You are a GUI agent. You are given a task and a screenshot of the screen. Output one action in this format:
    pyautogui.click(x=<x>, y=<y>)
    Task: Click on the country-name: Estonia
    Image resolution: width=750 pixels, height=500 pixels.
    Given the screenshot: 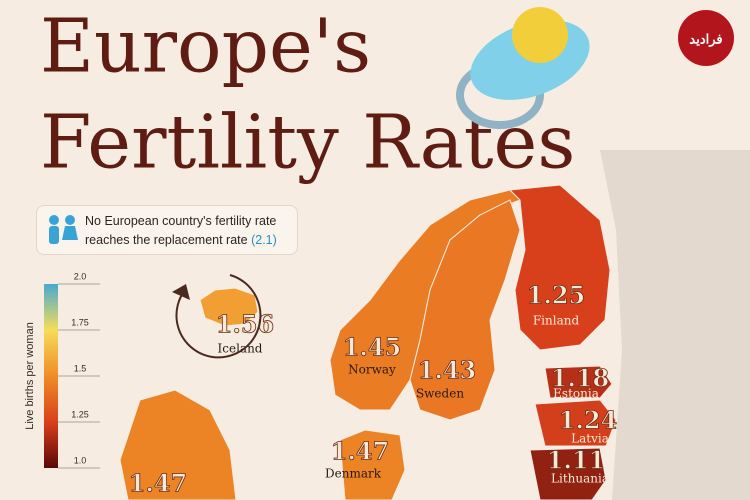 What is the action you would take?
    pyautogui.click(x=576, y=394)
    